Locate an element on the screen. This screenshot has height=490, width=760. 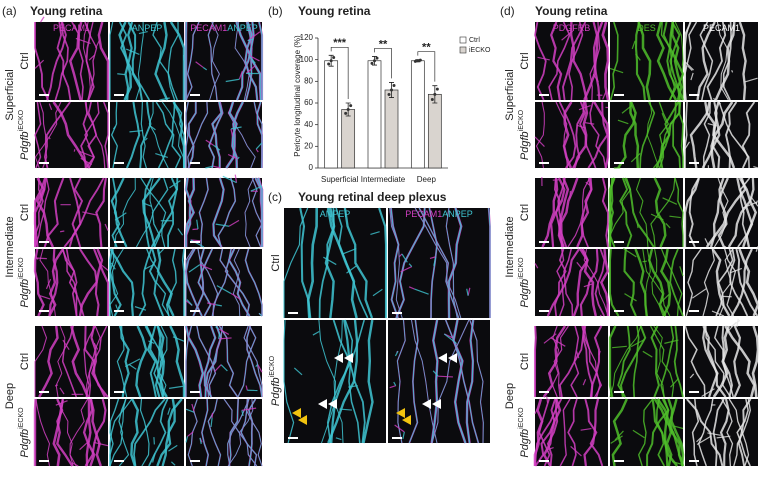
channel-label: DES is located at coordinates (646, 28).